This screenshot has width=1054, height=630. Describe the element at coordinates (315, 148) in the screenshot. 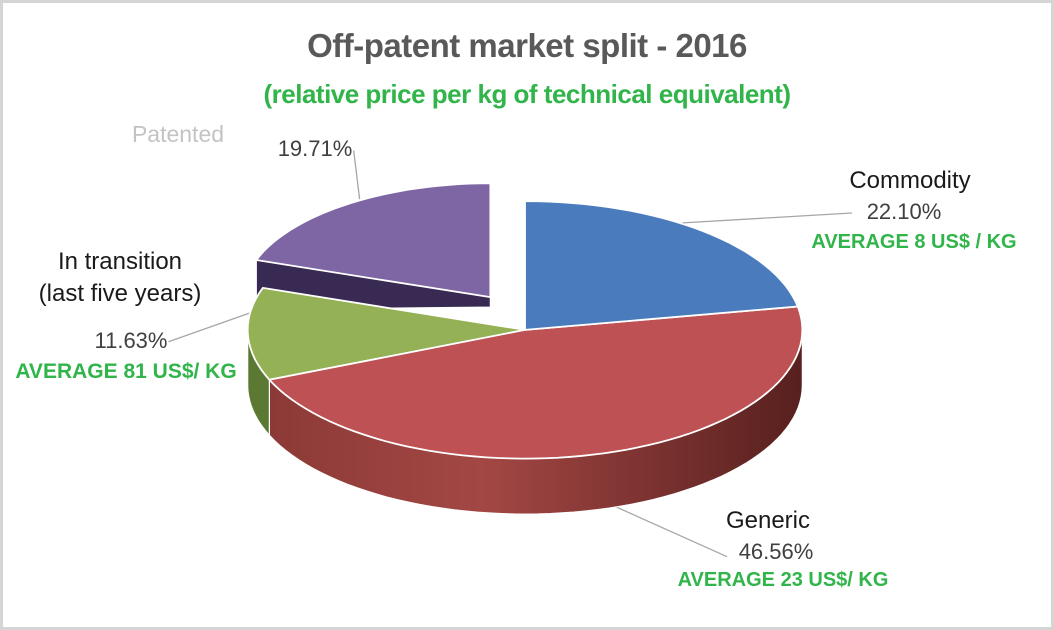

I see `value-patented-pct: 19.71%` at that location.